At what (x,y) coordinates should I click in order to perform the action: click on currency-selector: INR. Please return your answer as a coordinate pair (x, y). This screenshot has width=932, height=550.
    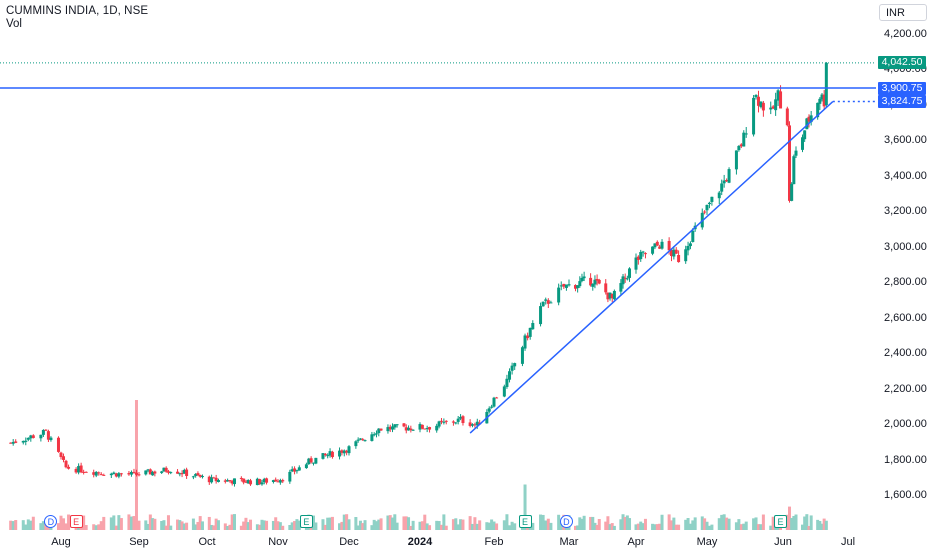
    Looking at the image, I should click on (903, 12).